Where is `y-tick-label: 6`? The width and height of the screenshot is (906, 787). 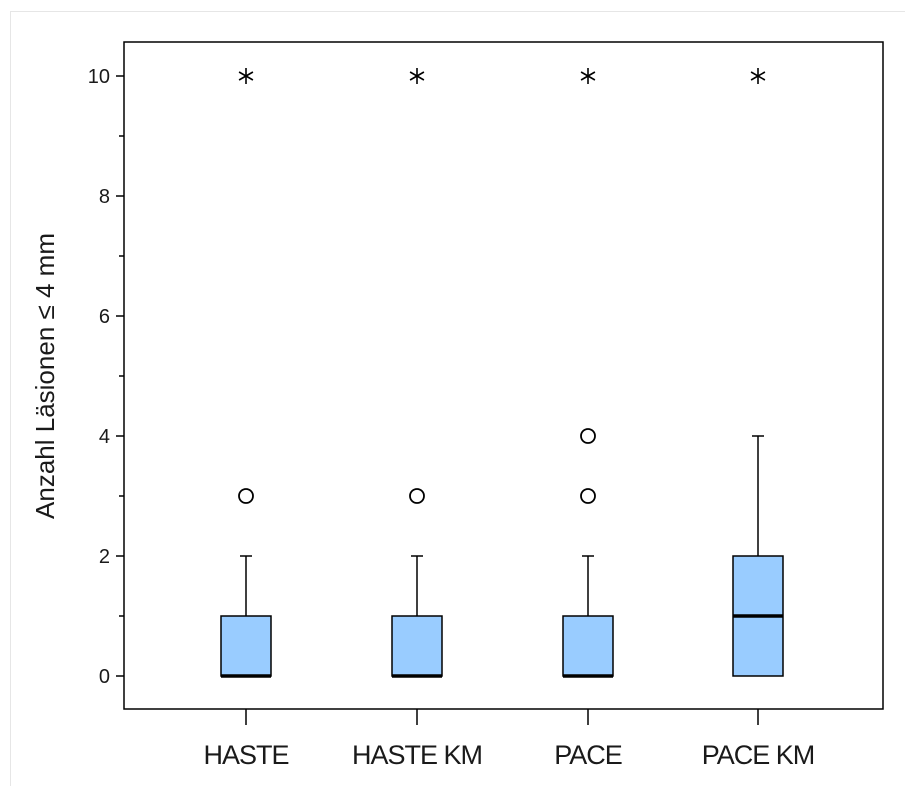
y-tick-label: 6 is located at coordinates (104, 317).